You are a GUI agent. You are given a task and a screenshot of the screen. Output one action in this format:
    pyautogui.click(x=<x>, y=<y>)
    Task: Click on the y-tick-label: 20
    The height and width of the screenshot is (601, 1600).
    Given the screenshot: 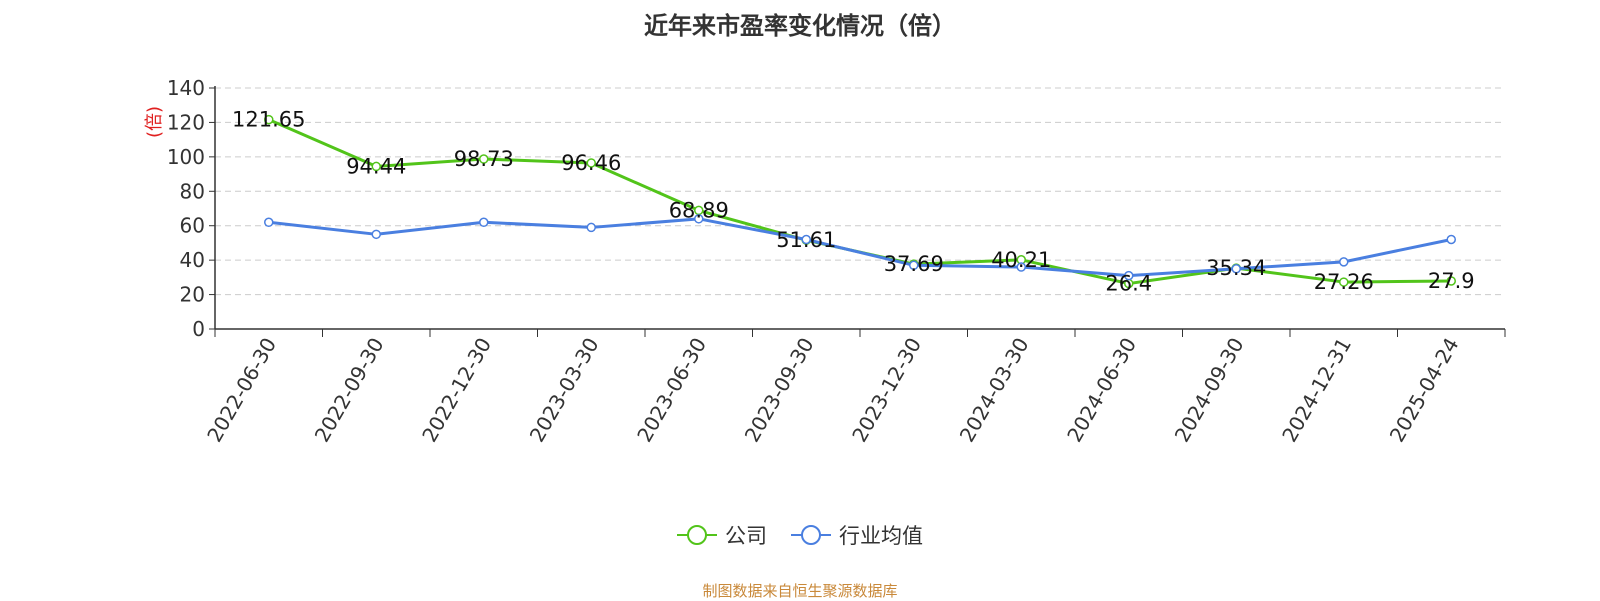 What is the action you would take?
    pyautogui.click(x=192, y=295)
    